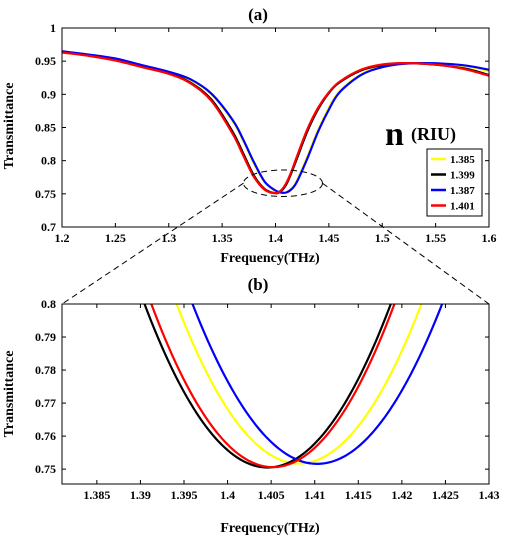 Image resolution: width=505 pixels, height=543 pixels. Describe the element at coordinates (140, 495) in the screenshot. I see `panel-1-x-tick-label: 1.39` at that location.